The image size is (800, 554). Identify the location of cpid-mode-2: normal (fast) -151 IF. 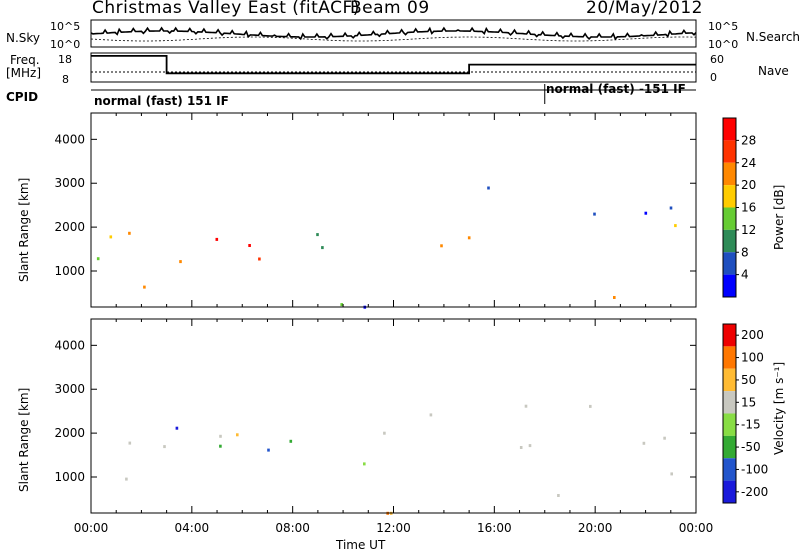
(616, 89).